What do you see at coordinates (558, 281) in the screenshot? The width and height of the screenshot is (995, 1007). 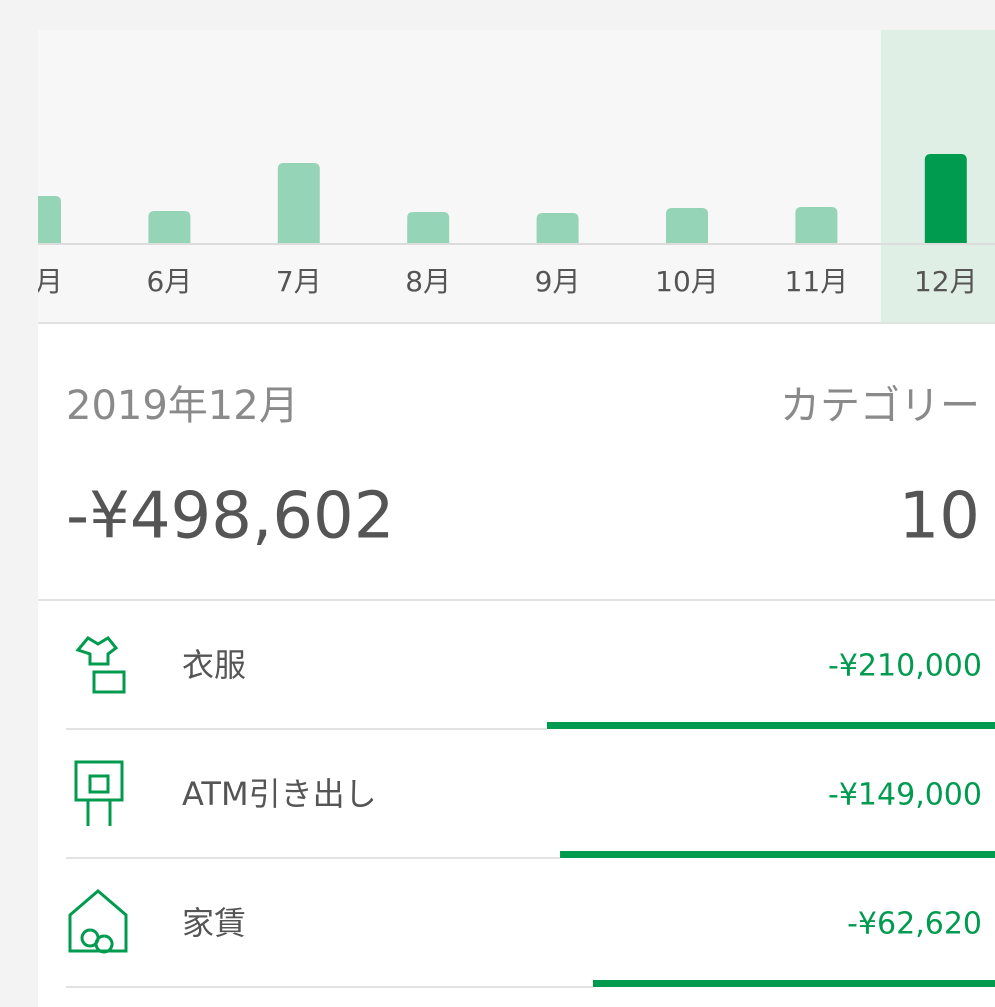 I see `month-label: 9月` at bounding box center [558, 281].